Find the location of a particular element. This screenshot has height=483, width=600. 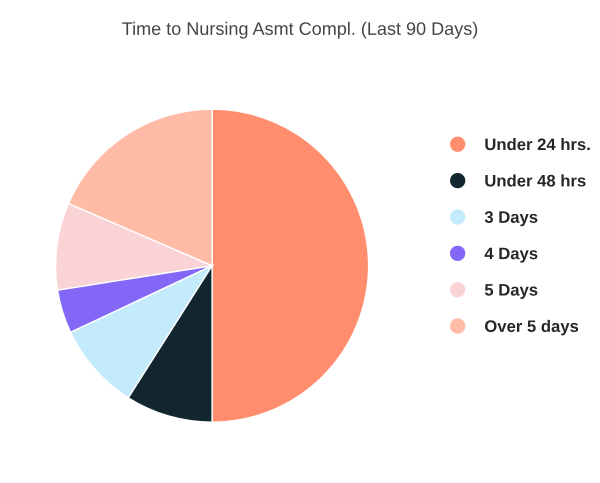

legend-label: 4 Days is located at coordinates (511, 255).